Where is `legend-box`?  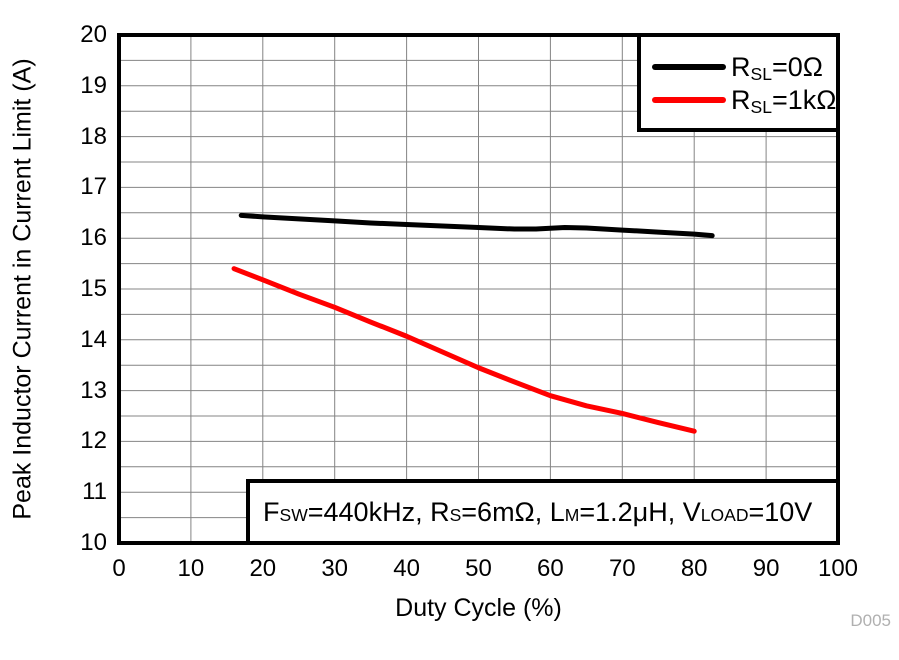 legend-box is located at coordinates (738, 82).